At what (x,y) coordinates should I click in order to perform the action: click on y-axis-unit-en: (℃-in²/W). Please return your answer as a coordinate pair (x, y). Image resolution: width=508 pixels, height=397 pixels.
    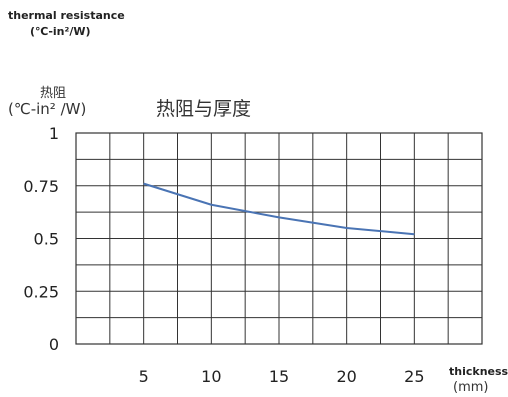
    Looking at the image, I should click on (60, 31).